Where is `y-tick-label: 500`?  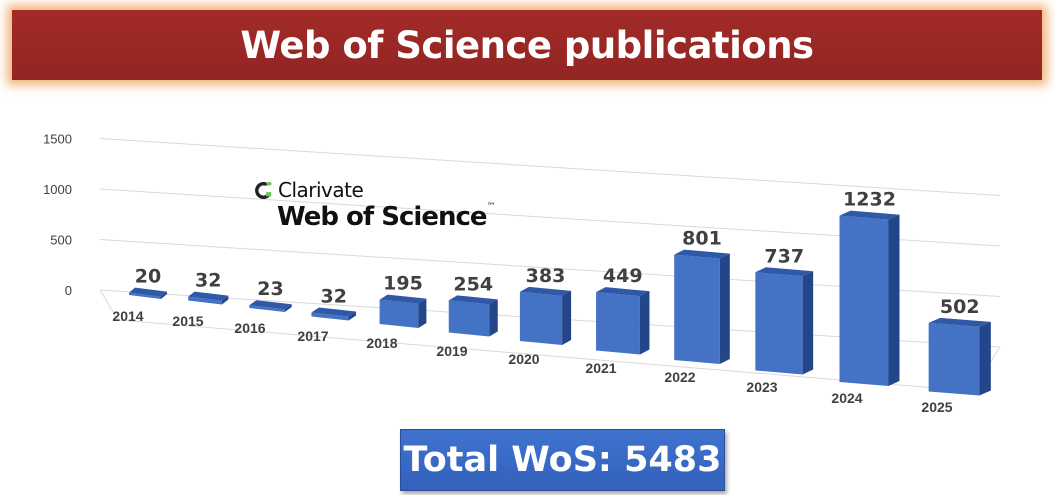
y-tick-label: 500 is located at coordinates (61, 240).